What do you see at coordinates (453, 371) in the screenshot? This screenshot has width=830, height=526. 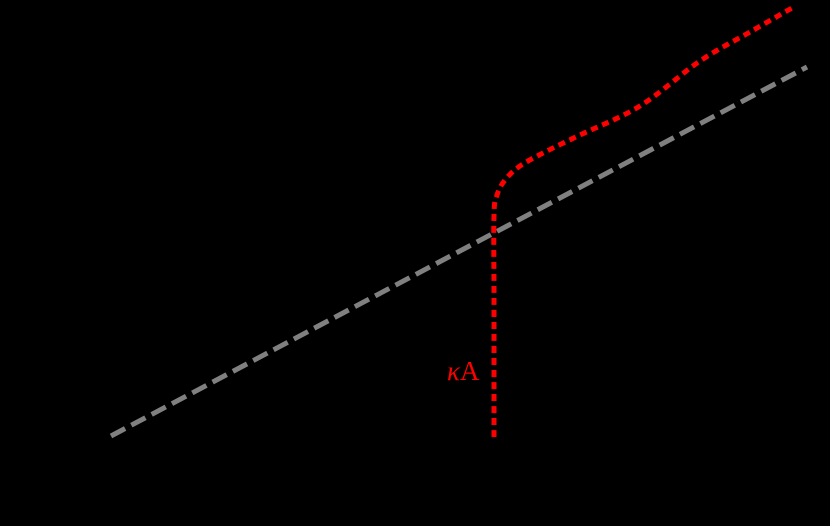 I see `kappa-symbol: κ` at bounding box center [453, 371].